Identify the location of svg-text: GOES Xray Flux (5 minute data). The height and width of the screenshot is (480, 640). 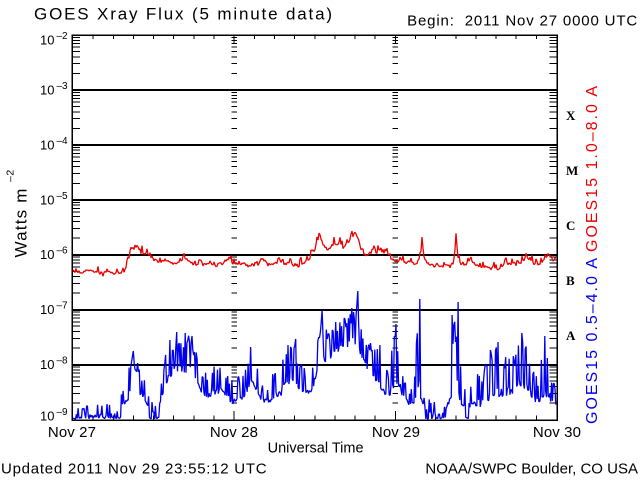
(184, 14).